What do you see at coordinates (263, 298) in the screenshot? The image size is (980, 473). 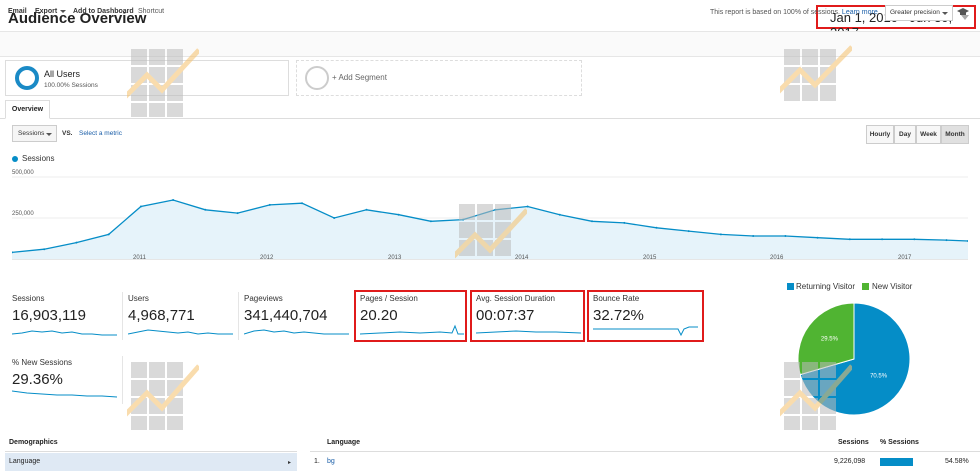 I see `scorecard-label: Pageviews` at bounding box center [263, 298].